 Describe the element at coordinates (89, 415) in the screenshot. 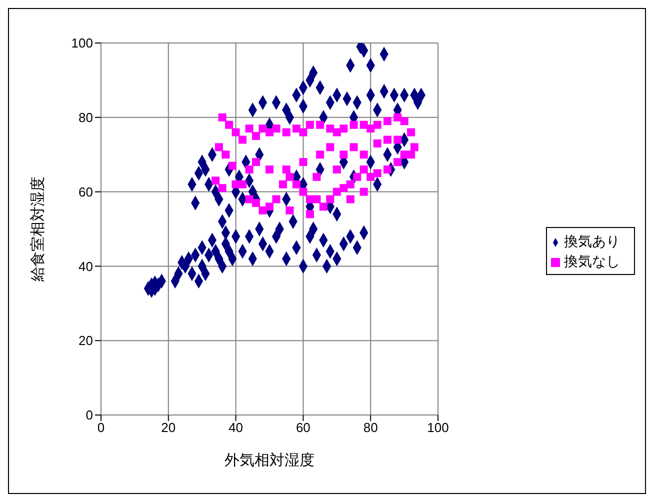

I see `y-tick-label: 0` at that location.